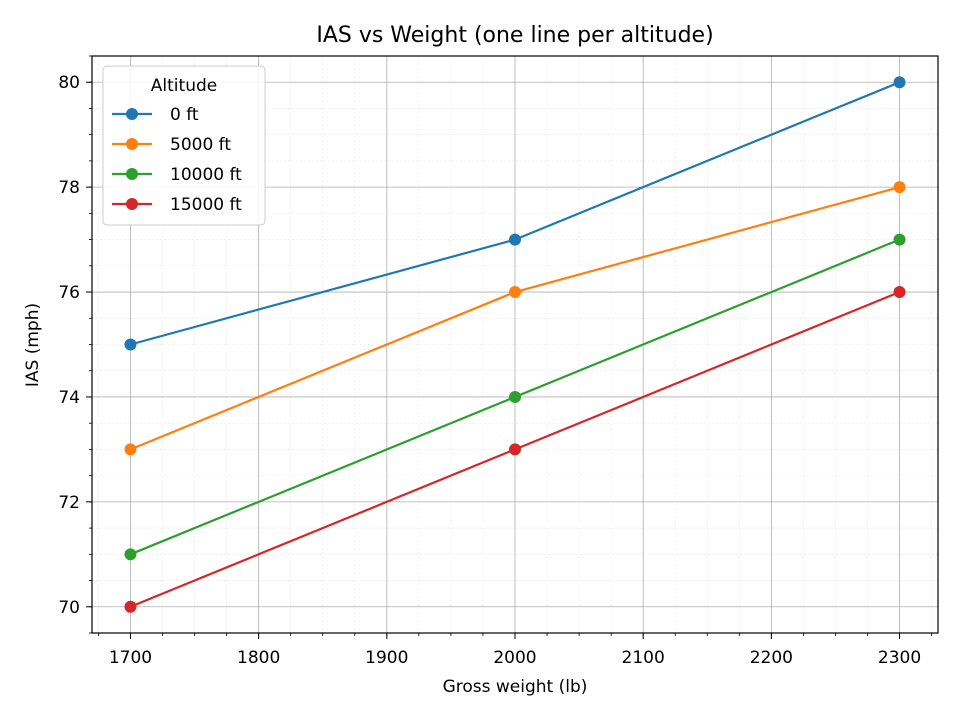 This screenshot has width=960, height=720. What do you see at coordinates (69, 398) in the screenshot?
I see `y-tick-label: 74` at bounding box center [69, 398].